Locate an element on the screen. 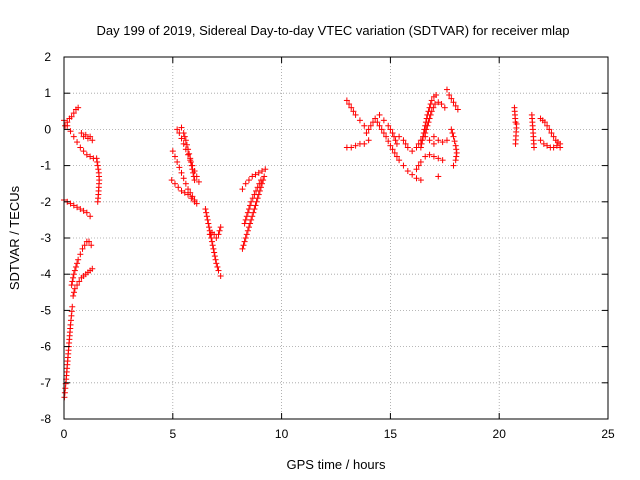  y-tick-labels: -8 -7 -6 -5 -4 -3 -2 -1 0 1 2 is located at coordinates (45, 238).